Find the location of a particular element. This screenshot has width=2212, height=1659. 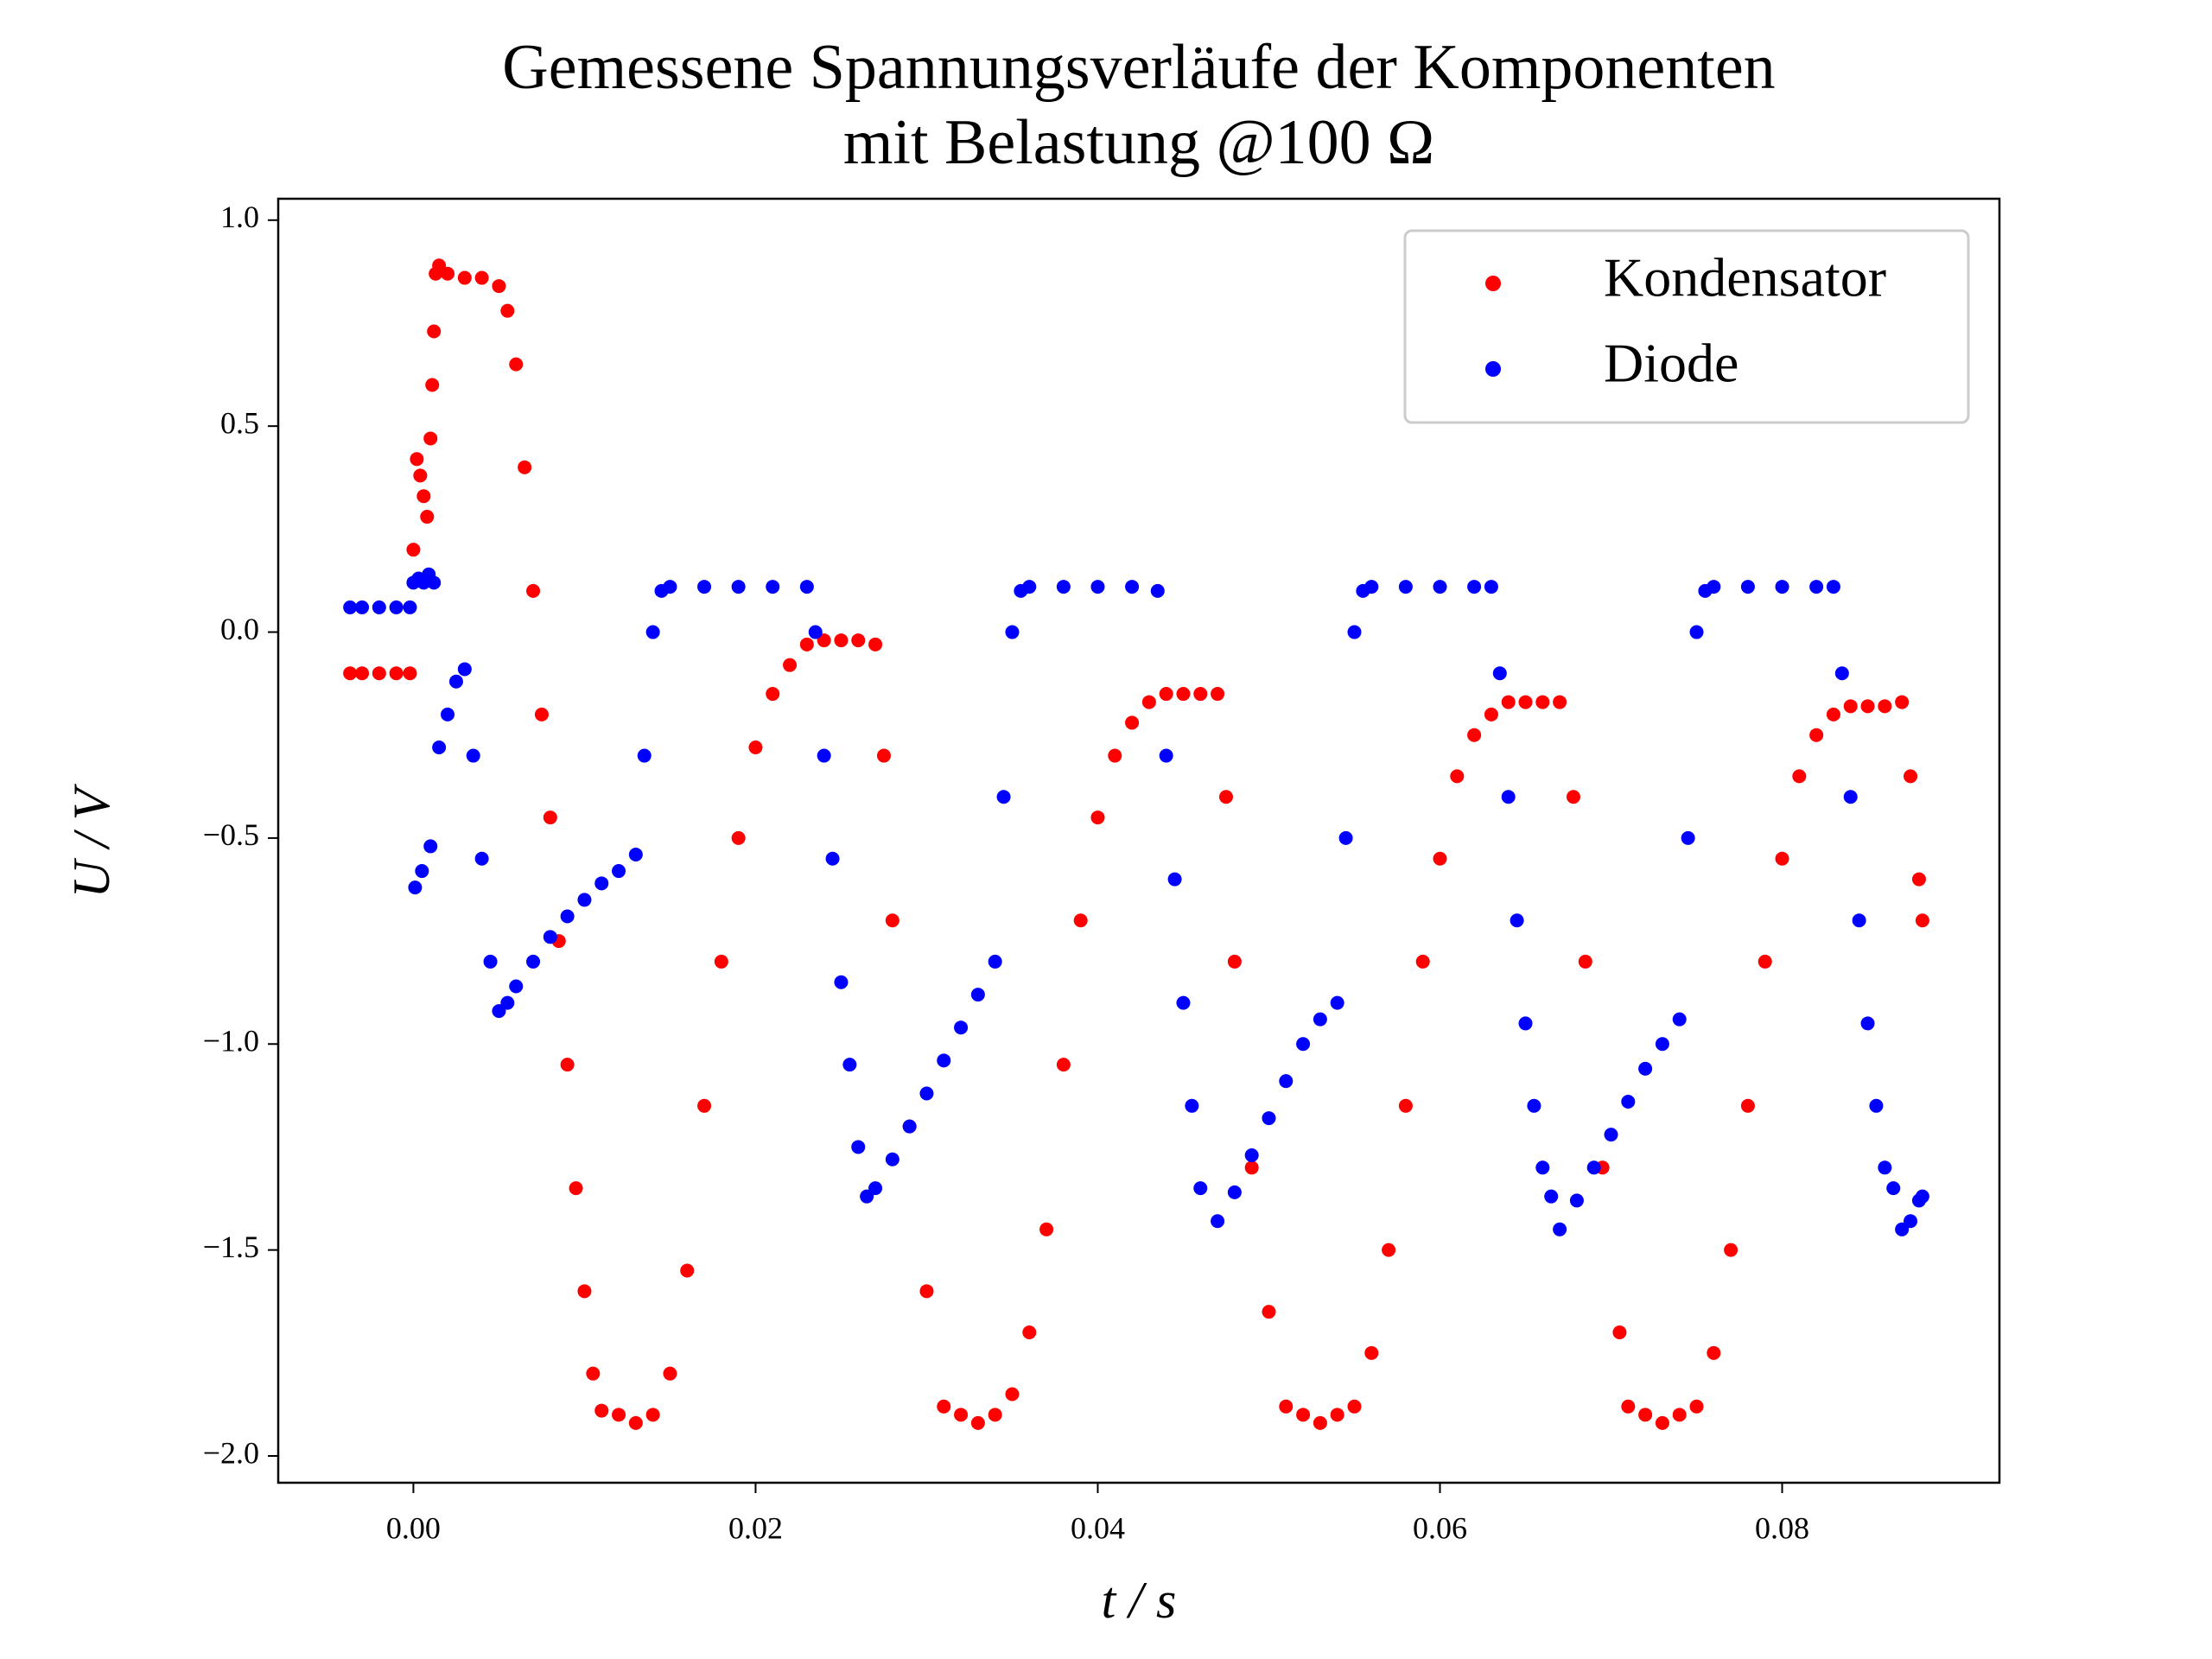

chart-subtitle: mit Belastung @100 Ω is located at coordinates (1138, 142).